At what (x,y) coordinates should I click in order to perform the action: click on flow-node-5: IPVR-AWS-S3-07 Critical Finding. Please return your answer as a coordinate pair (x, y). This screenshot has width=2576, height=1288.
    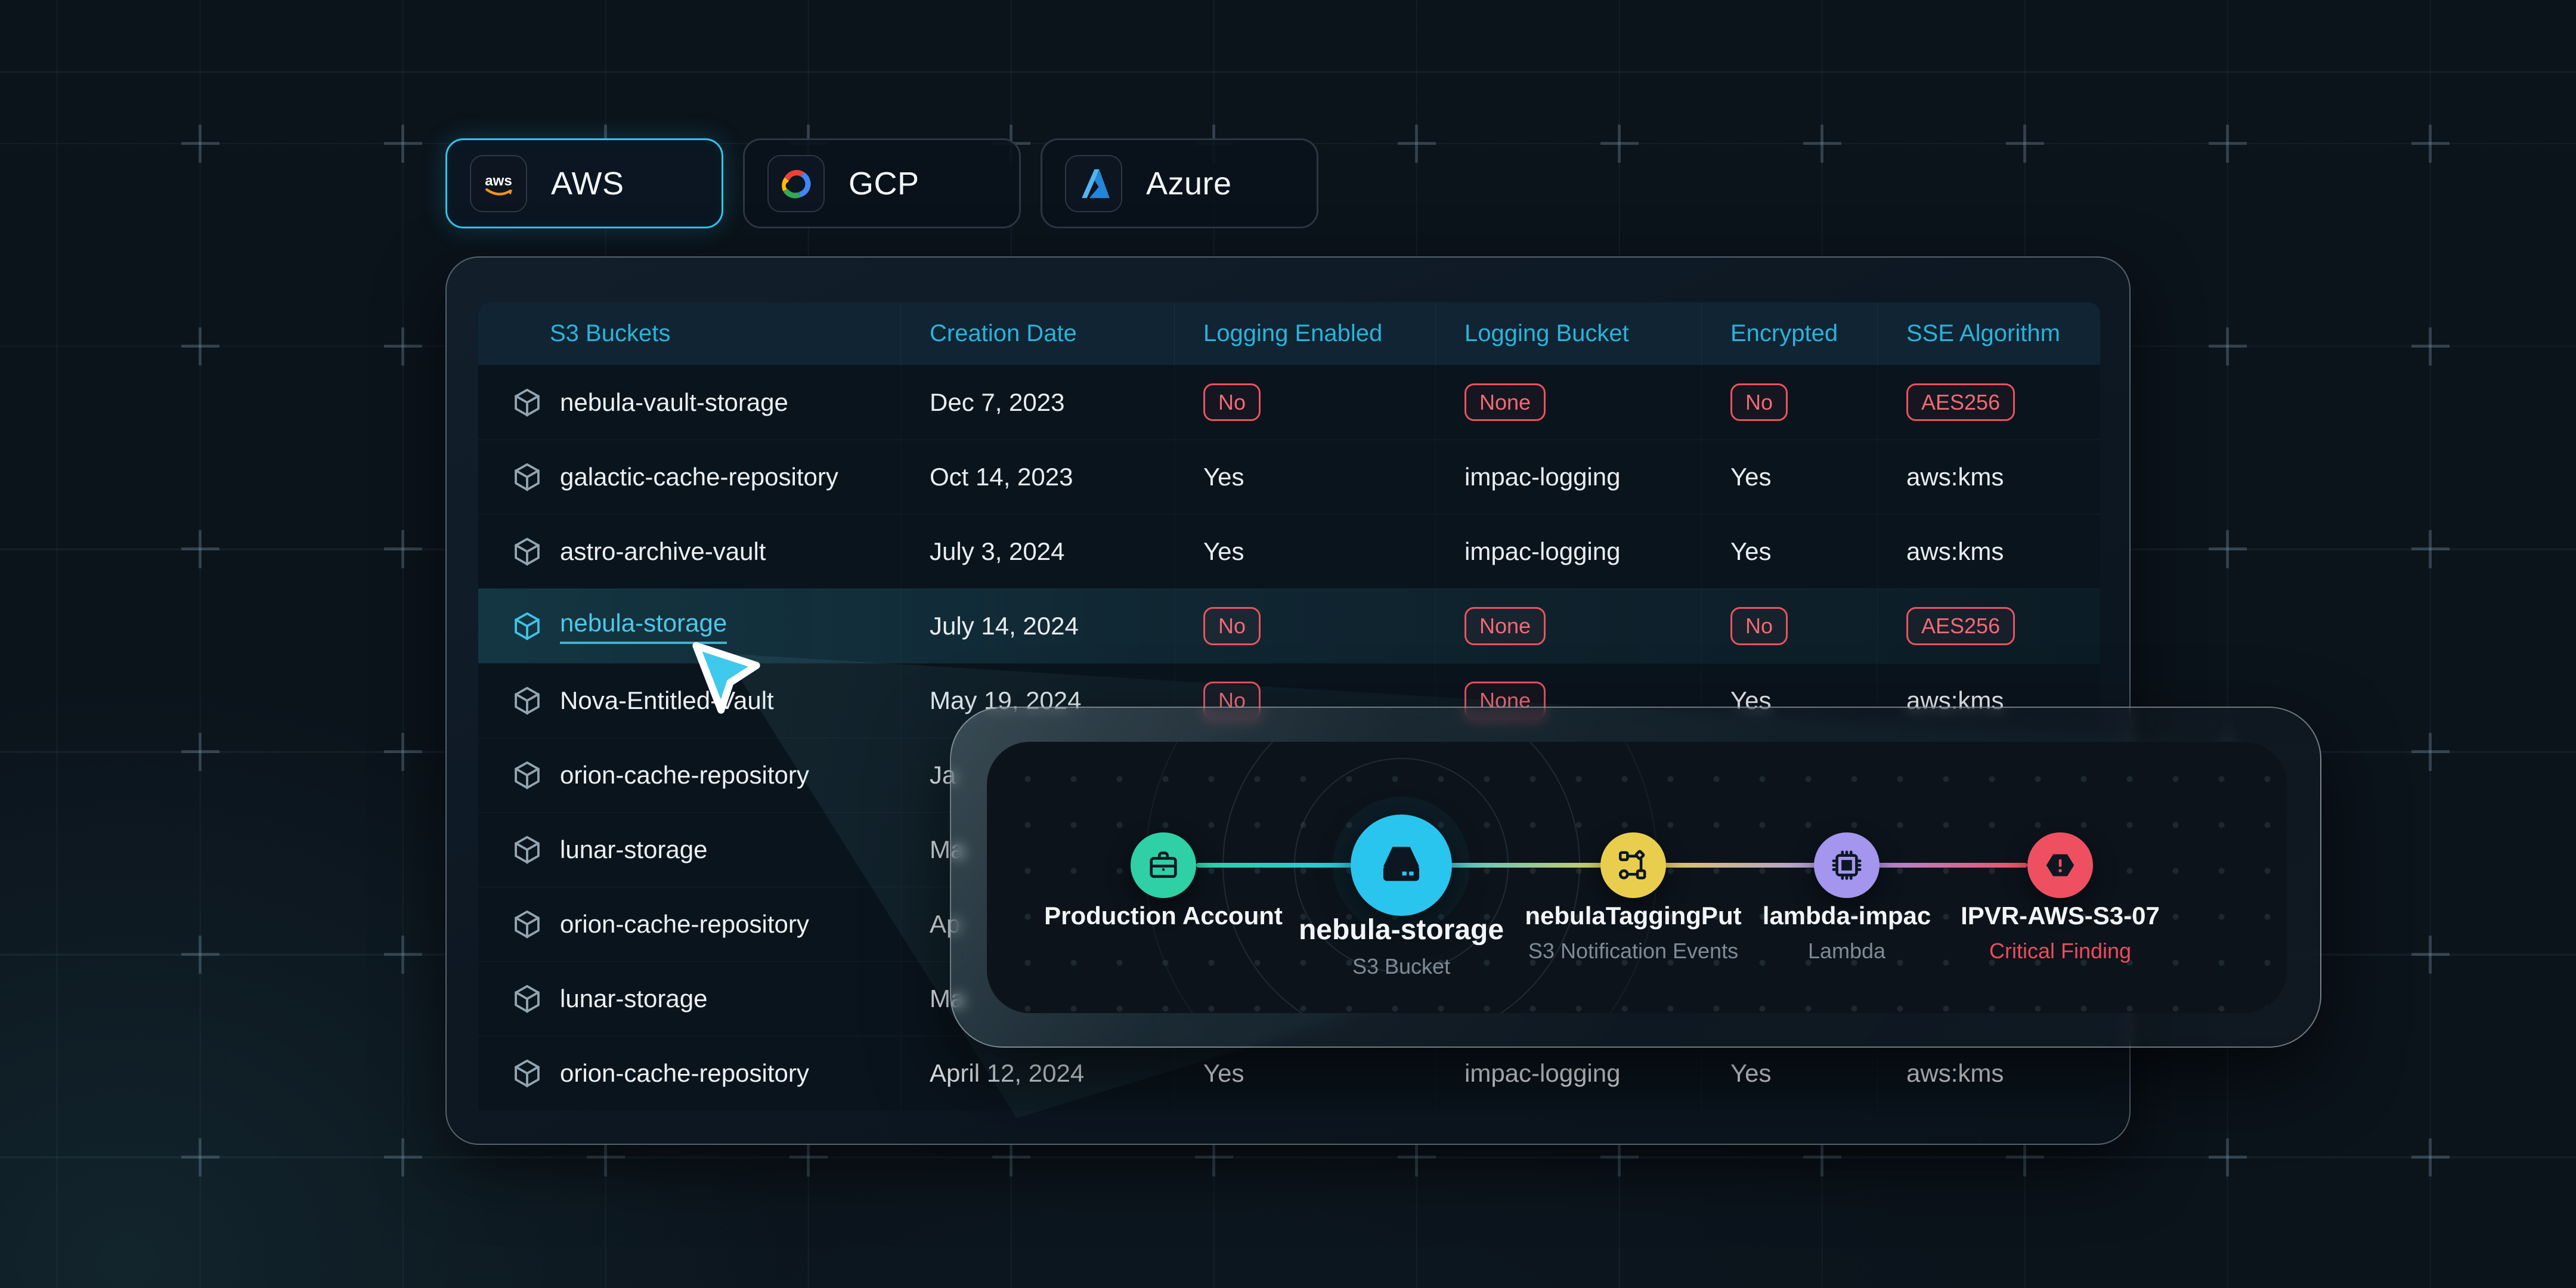
    Looking at the image, I should click on (2060, 877).